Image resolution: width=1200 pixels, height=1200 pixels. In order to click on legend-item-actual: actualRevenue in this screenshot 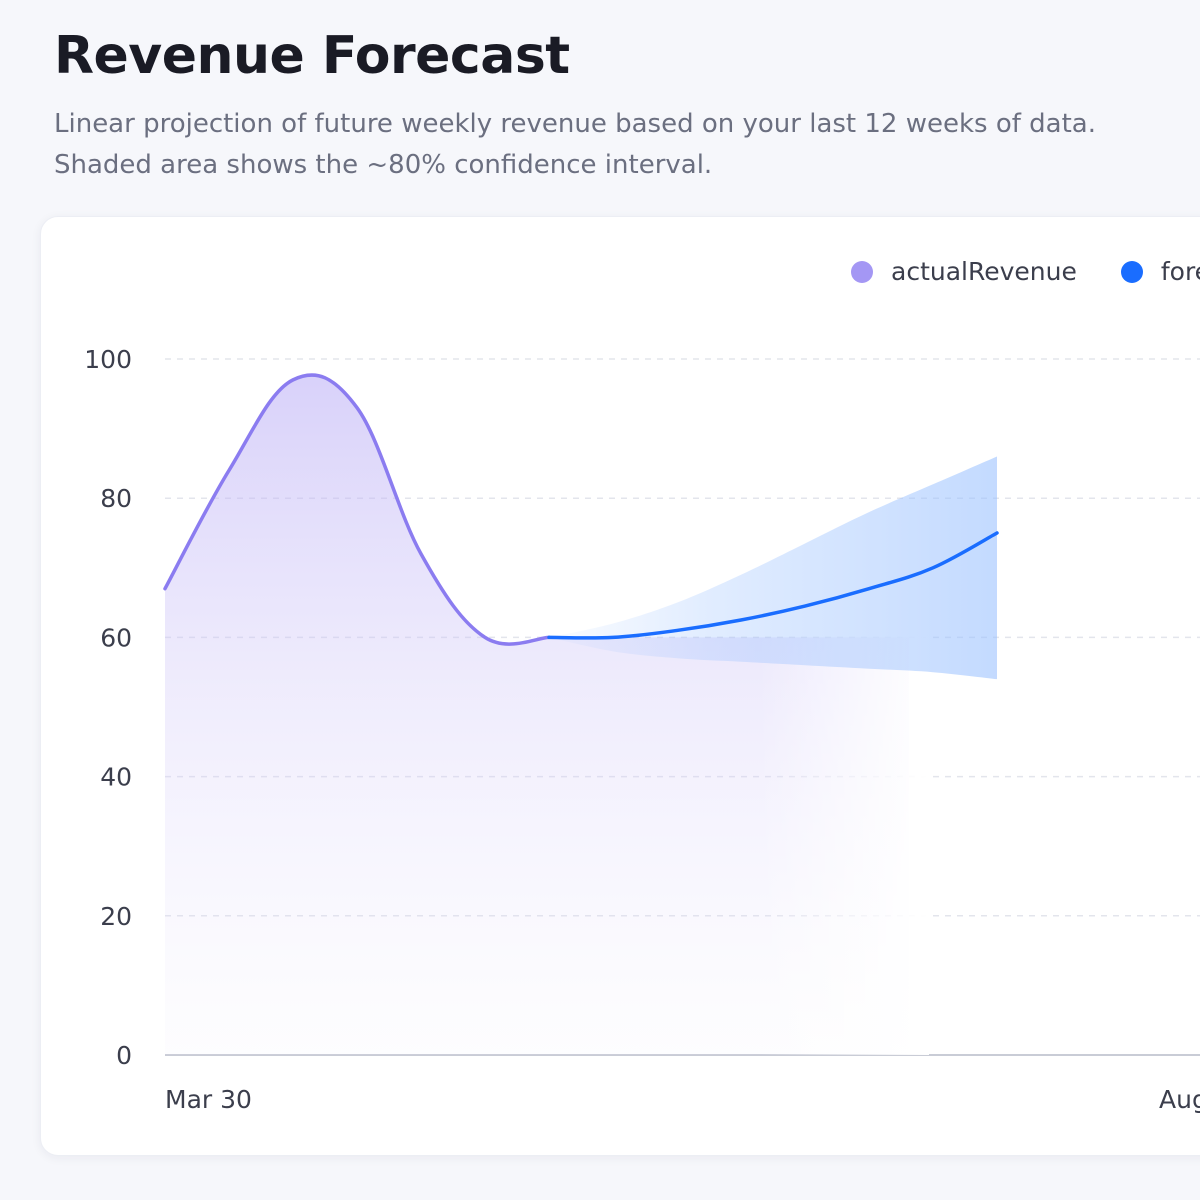, I will do `click(964, 271)`.